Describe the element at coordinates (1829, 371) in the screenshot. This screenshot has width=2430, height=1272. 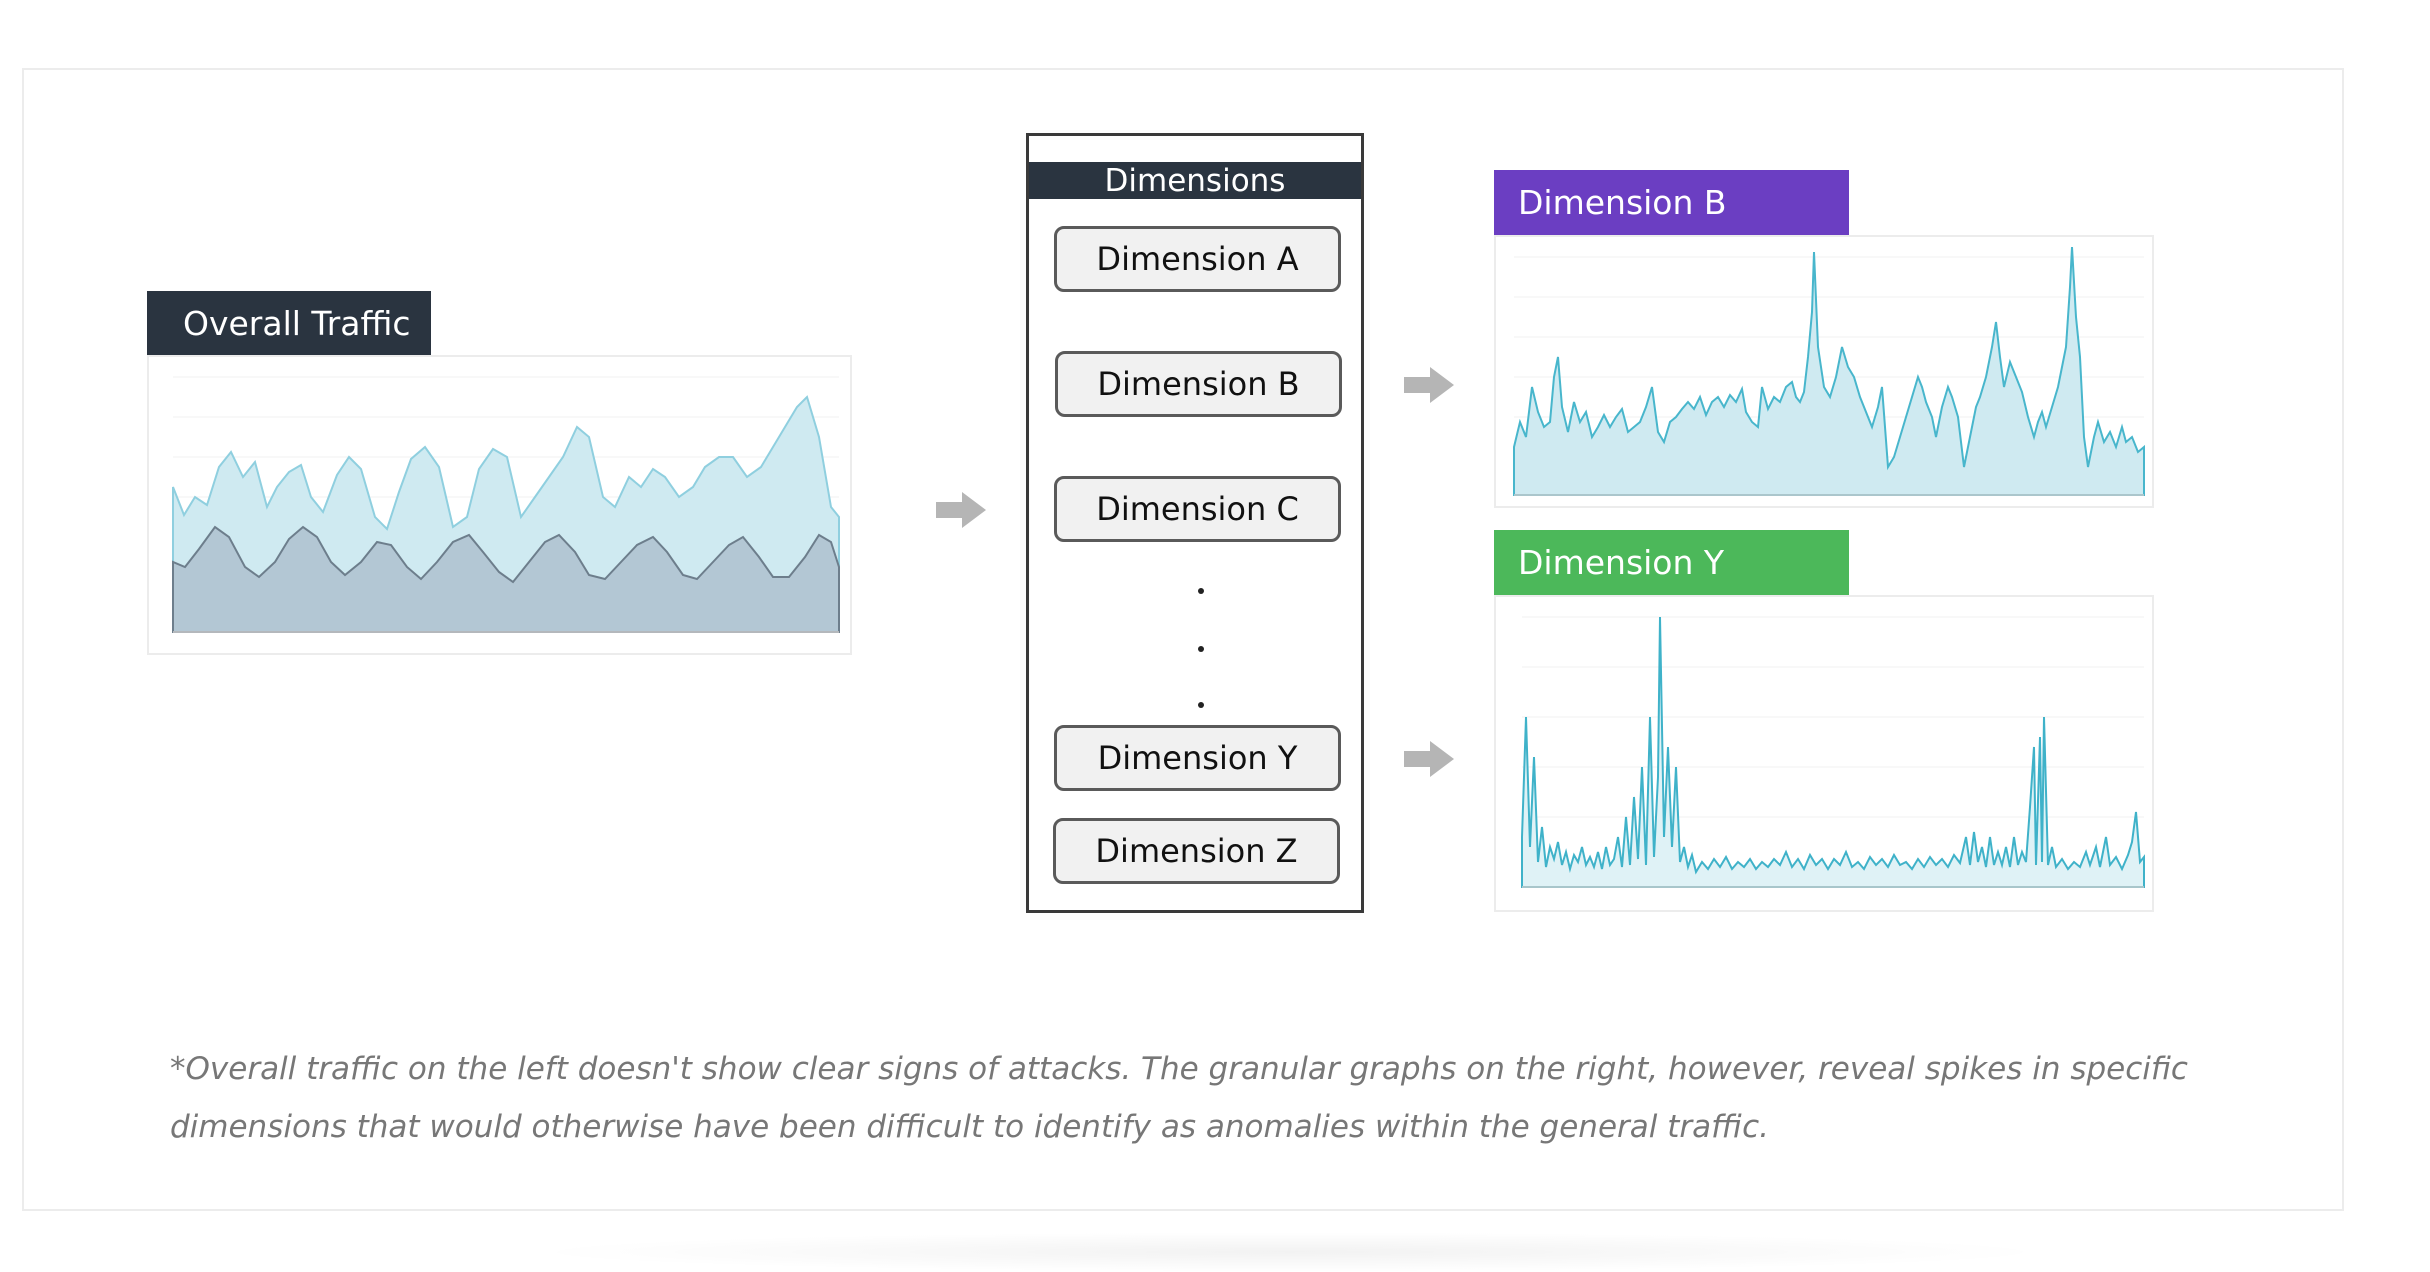
I see `dimension-b-area` at that location.